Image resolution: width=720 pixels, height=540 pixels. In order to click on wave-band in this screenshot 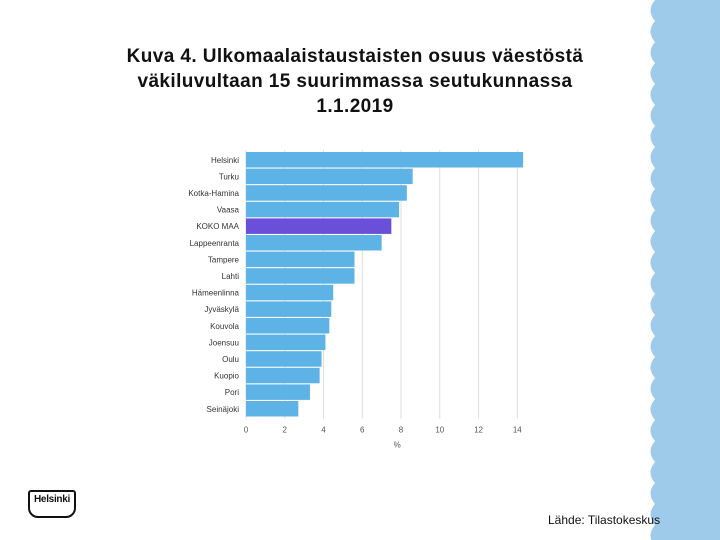, I will do `click(685, 270)`.